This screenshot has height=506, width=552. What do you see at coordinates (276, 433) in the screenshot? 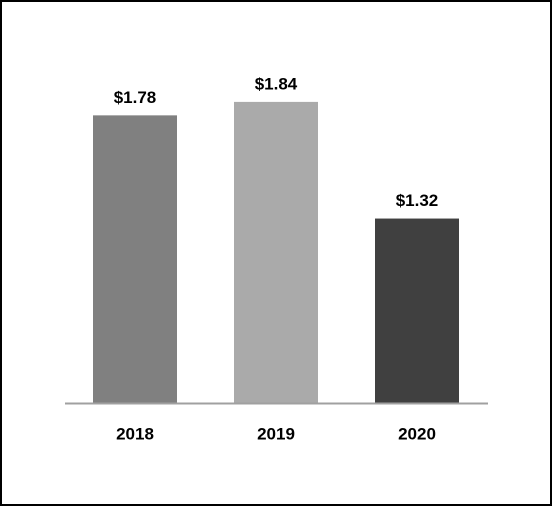
I see `x-tick-label: 2019` at bounding box center [276, 433].